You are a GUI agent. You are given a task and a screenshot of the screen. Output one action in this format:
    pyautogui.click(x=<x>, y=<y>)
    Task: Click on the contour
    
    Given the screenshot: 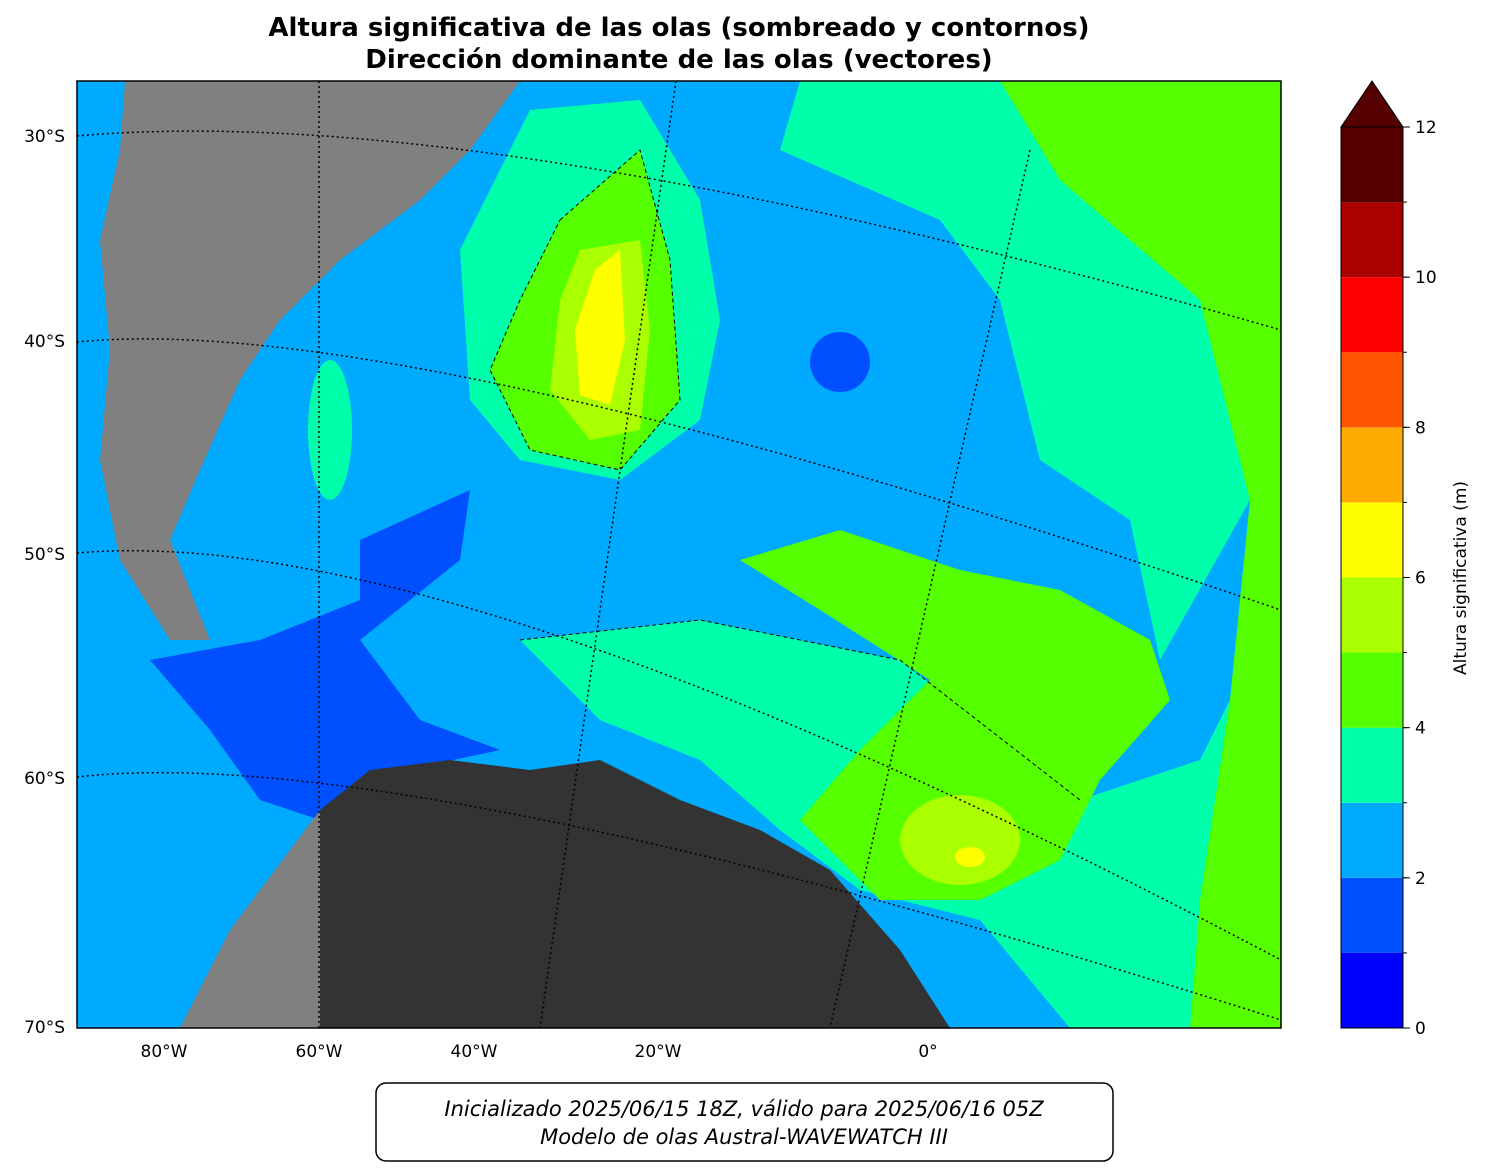 What is the action you would take?
    pyautogui.click(x=800, y=710)
    